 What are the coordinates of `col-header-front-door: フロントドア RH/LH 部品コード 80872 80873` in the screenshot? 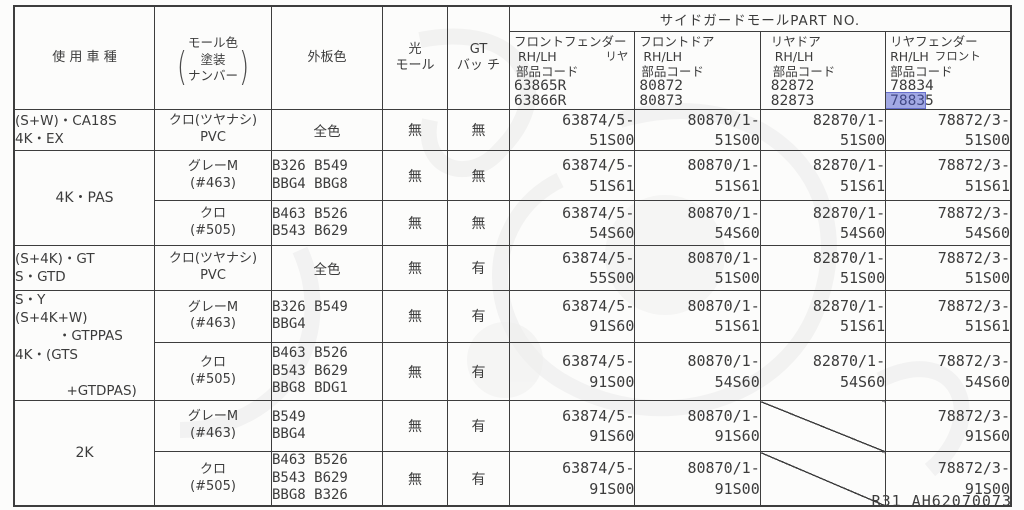 It's located at (697, 70).